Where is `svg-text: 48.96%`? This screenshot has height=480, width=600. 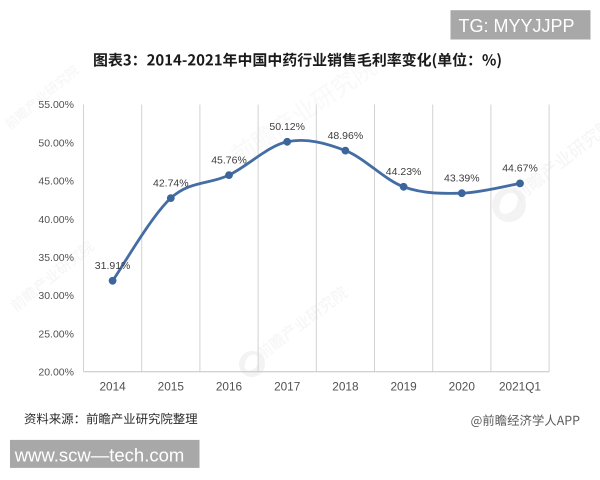 svg-text: 48.96% is located at coordinates (346, 136).